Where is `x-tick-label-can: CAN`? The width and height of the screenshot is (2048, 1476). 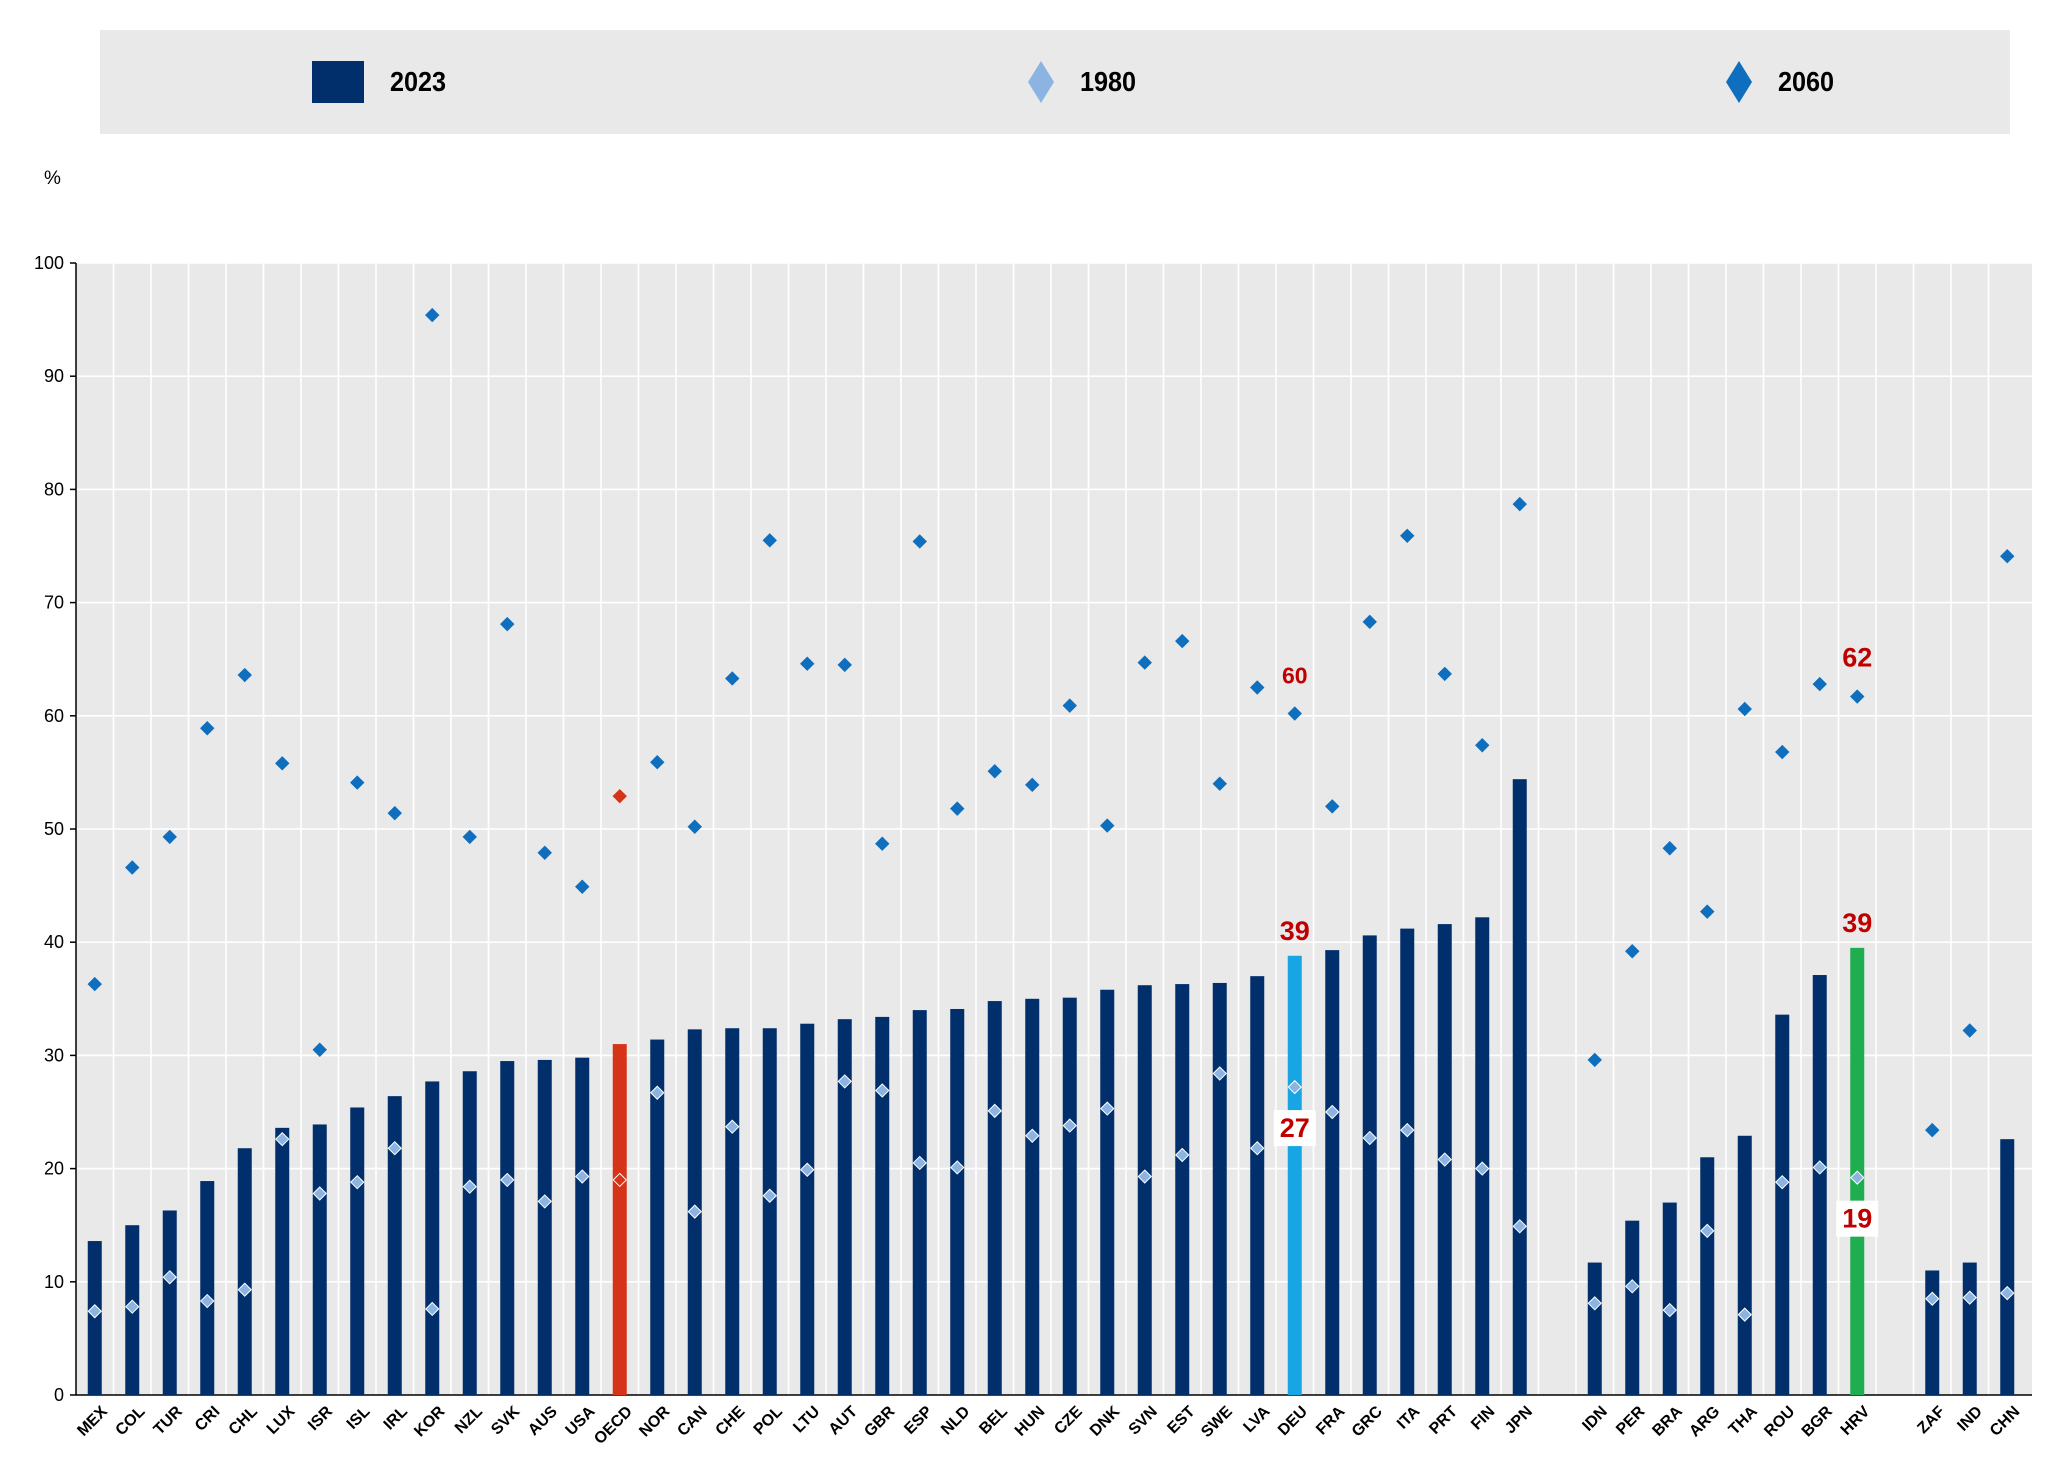 x-tick-label-can: CAN is located at coordinates (692, 1421).